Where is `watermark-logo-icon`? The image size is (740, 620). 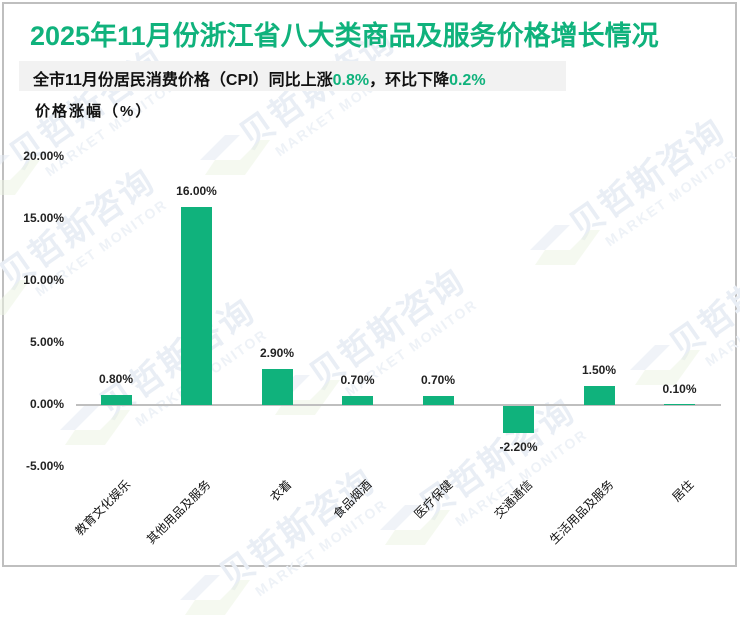
watermark-logo-icon is located at coordinates (215, 595).